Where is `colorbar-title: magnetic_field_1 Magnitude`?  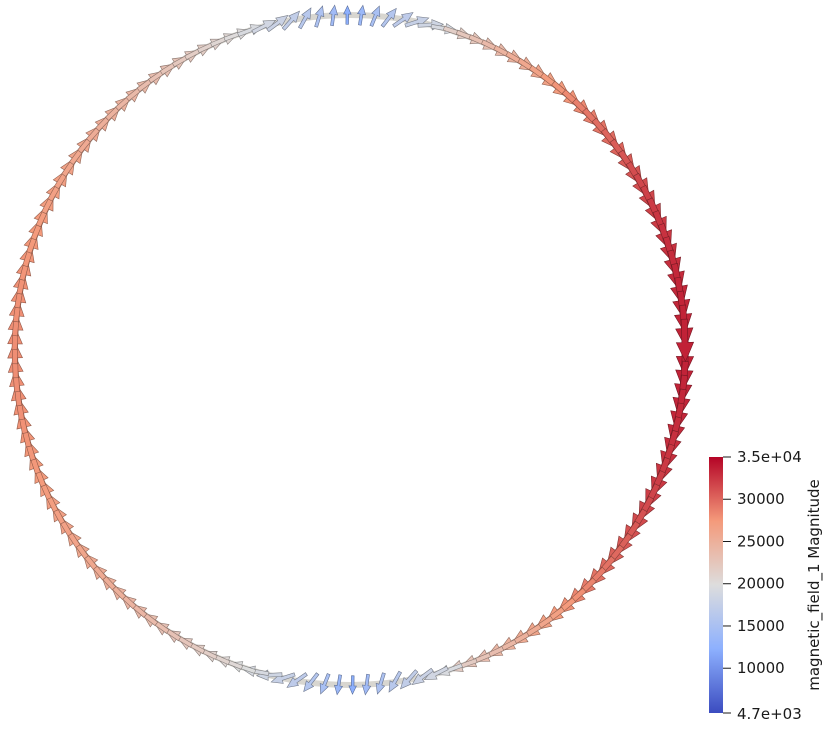 colorbar-title: magnetic_field_1 Magnitude is located at coordinates (814, 585).